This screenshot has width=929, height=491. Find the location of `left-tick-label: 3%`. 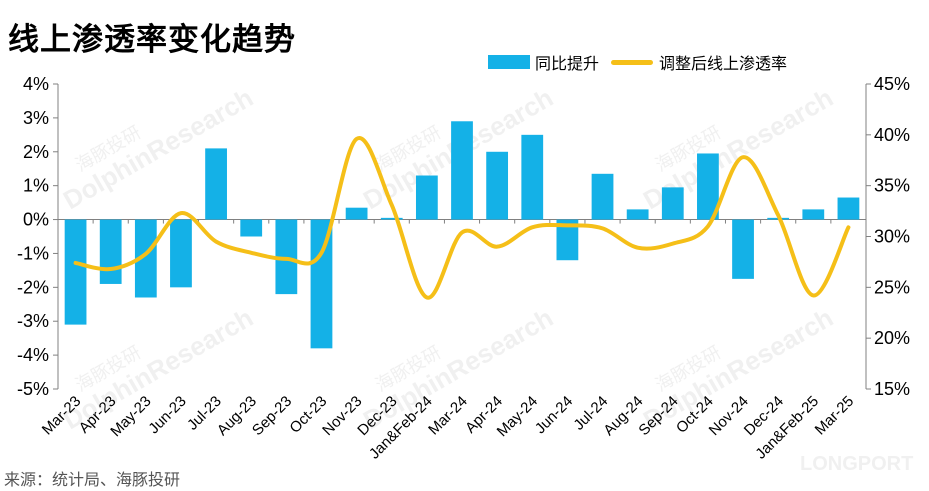

left-tick-label: 3% is located at coordinates (36, 118).